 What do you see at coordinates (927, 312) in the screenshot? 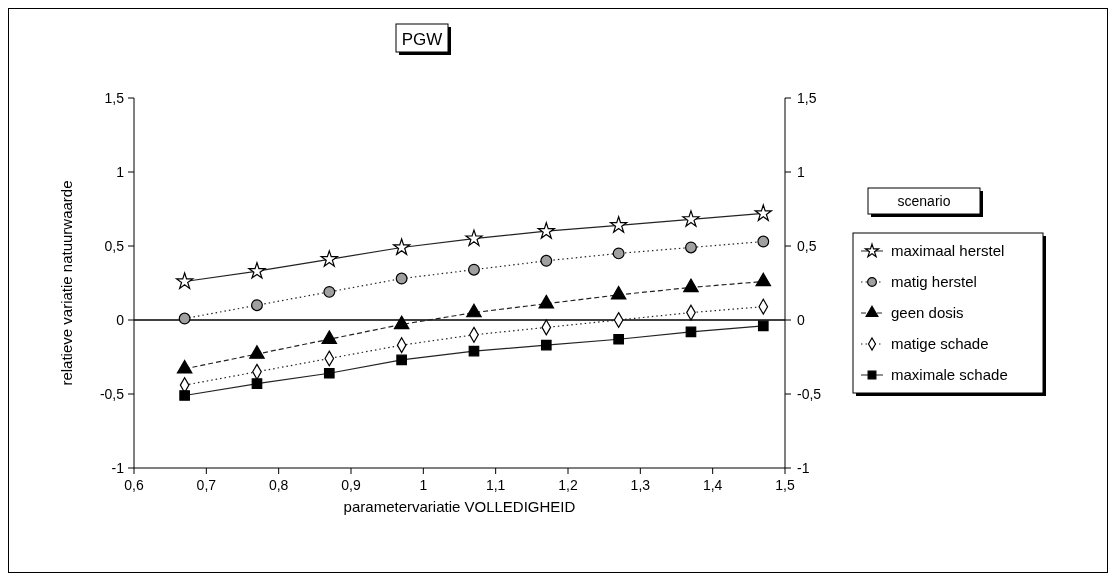
I see `legend-label: geen dosis` at bounding box center [927, 312].